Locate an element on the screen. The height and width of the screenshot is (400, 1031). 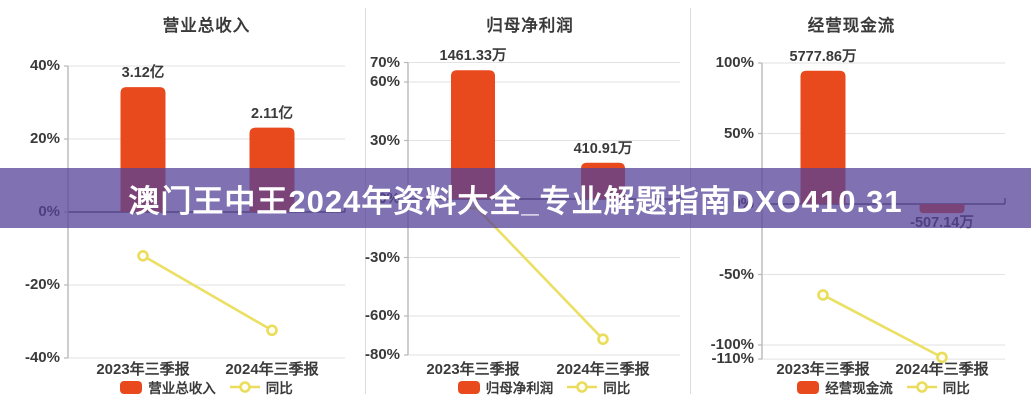
y-tick-label: -110% is located at coordinates (732, 359).